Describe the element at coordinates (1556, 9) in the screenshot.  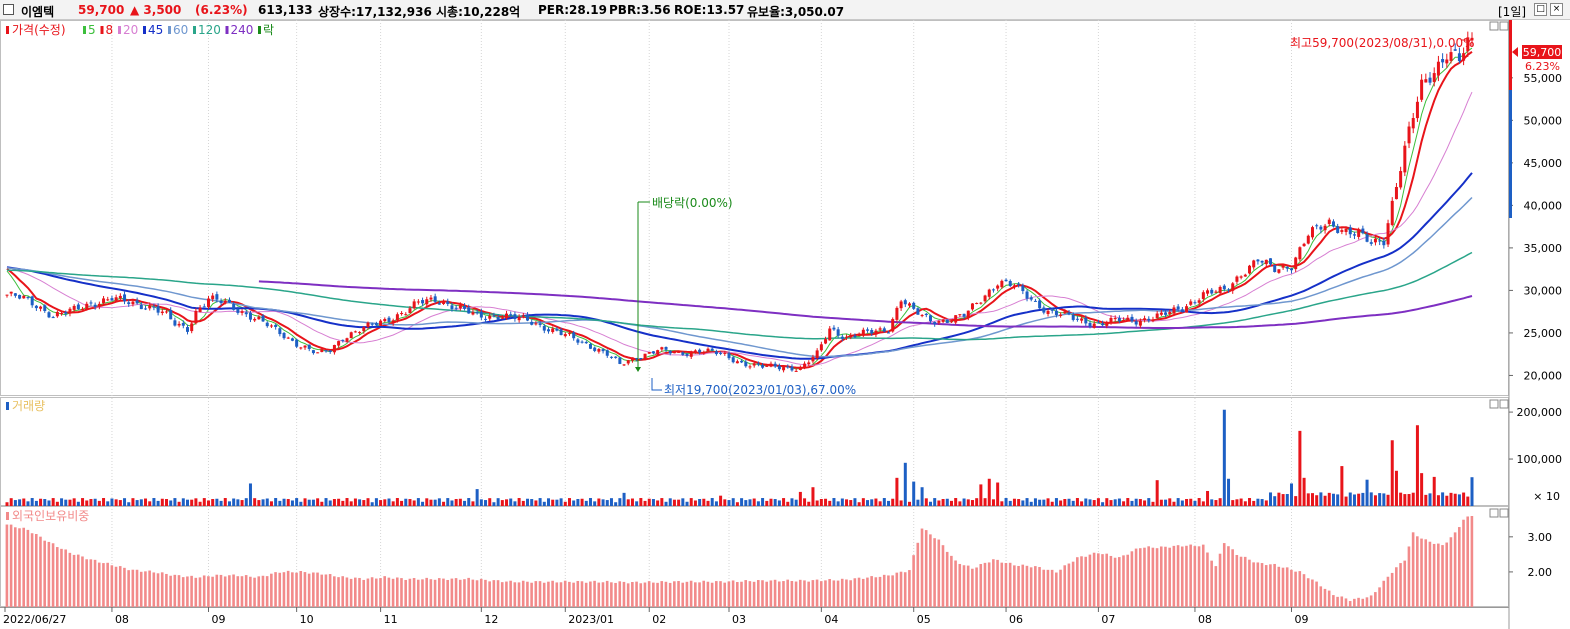
I see `close-icon: ×` at that location.